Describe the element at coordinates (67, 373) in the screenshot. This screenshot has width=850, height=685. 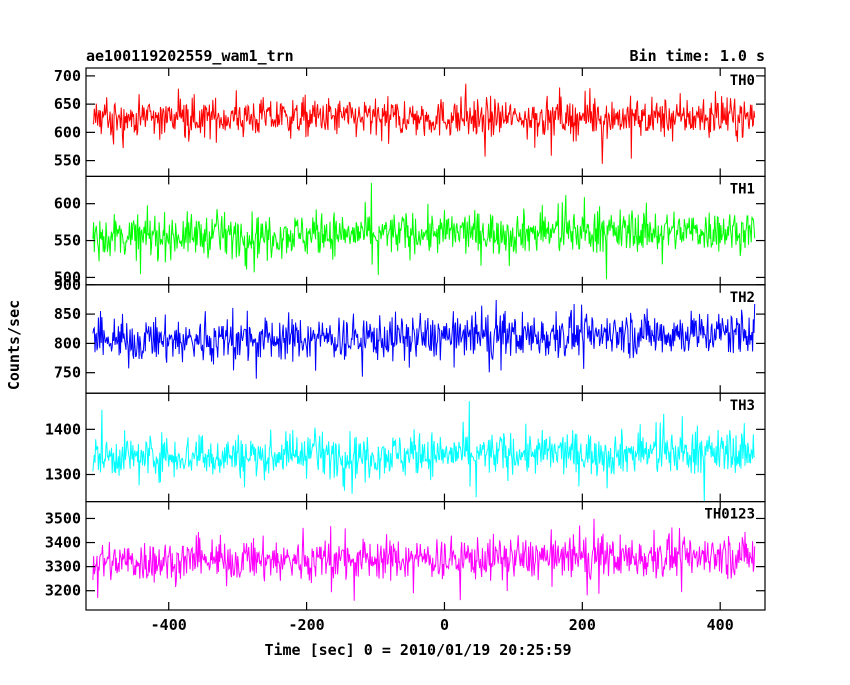
I see `y-tick-label: 750` at that location.